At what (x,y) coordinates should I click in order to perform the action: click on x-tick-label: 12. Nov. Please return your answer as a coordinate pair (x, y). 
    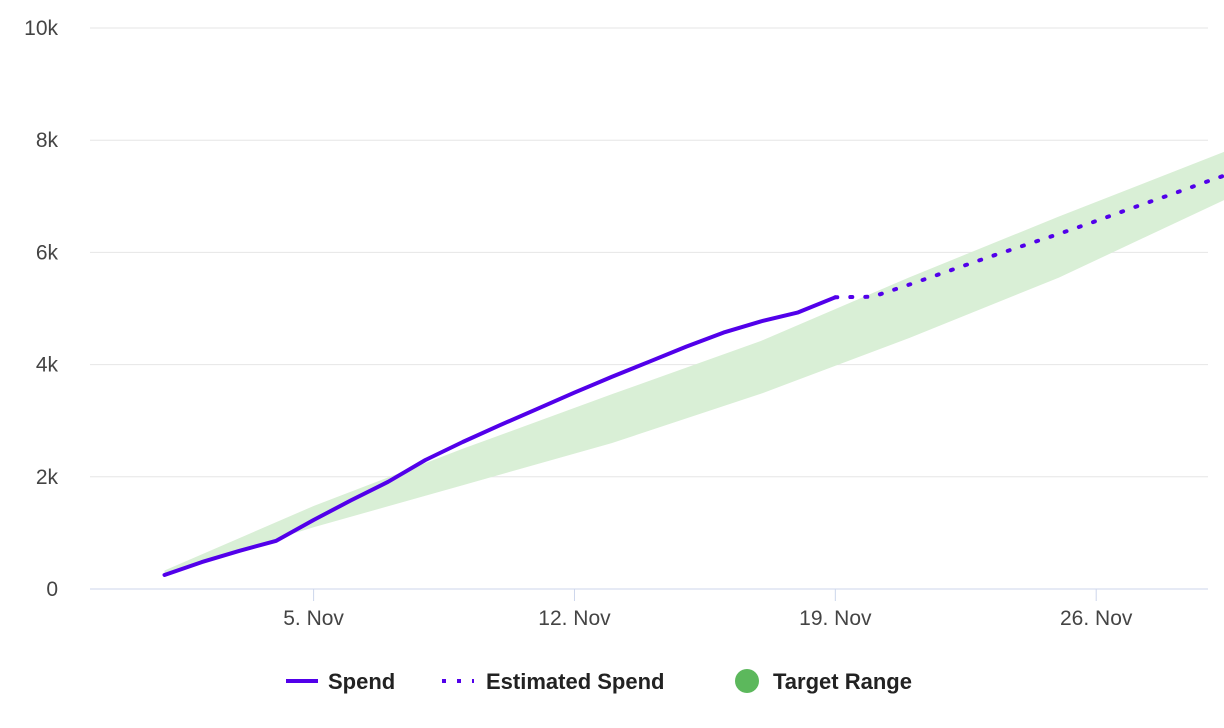
    Looking at the image, I should click on (574, 618).